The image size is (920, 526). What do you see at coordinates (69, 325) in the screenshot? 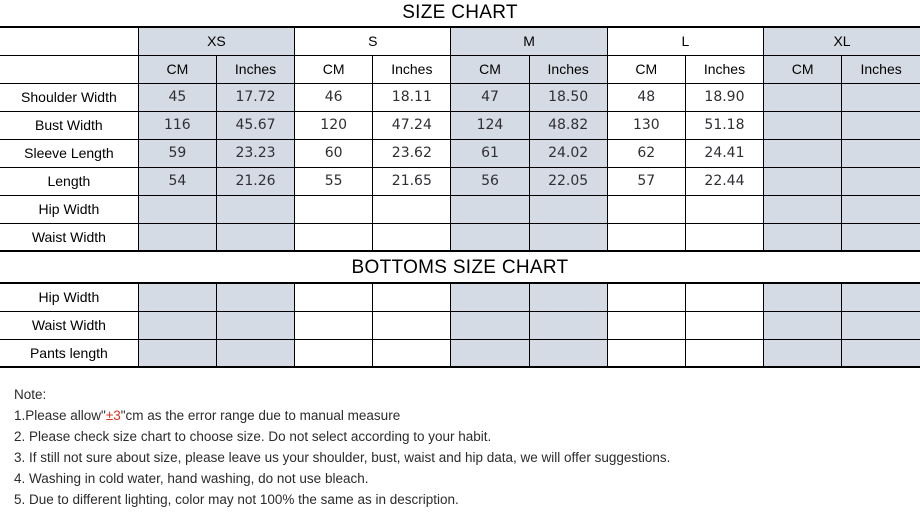
I see `bottoms-row-label: Waist Width` at bounding box center [69, 325].